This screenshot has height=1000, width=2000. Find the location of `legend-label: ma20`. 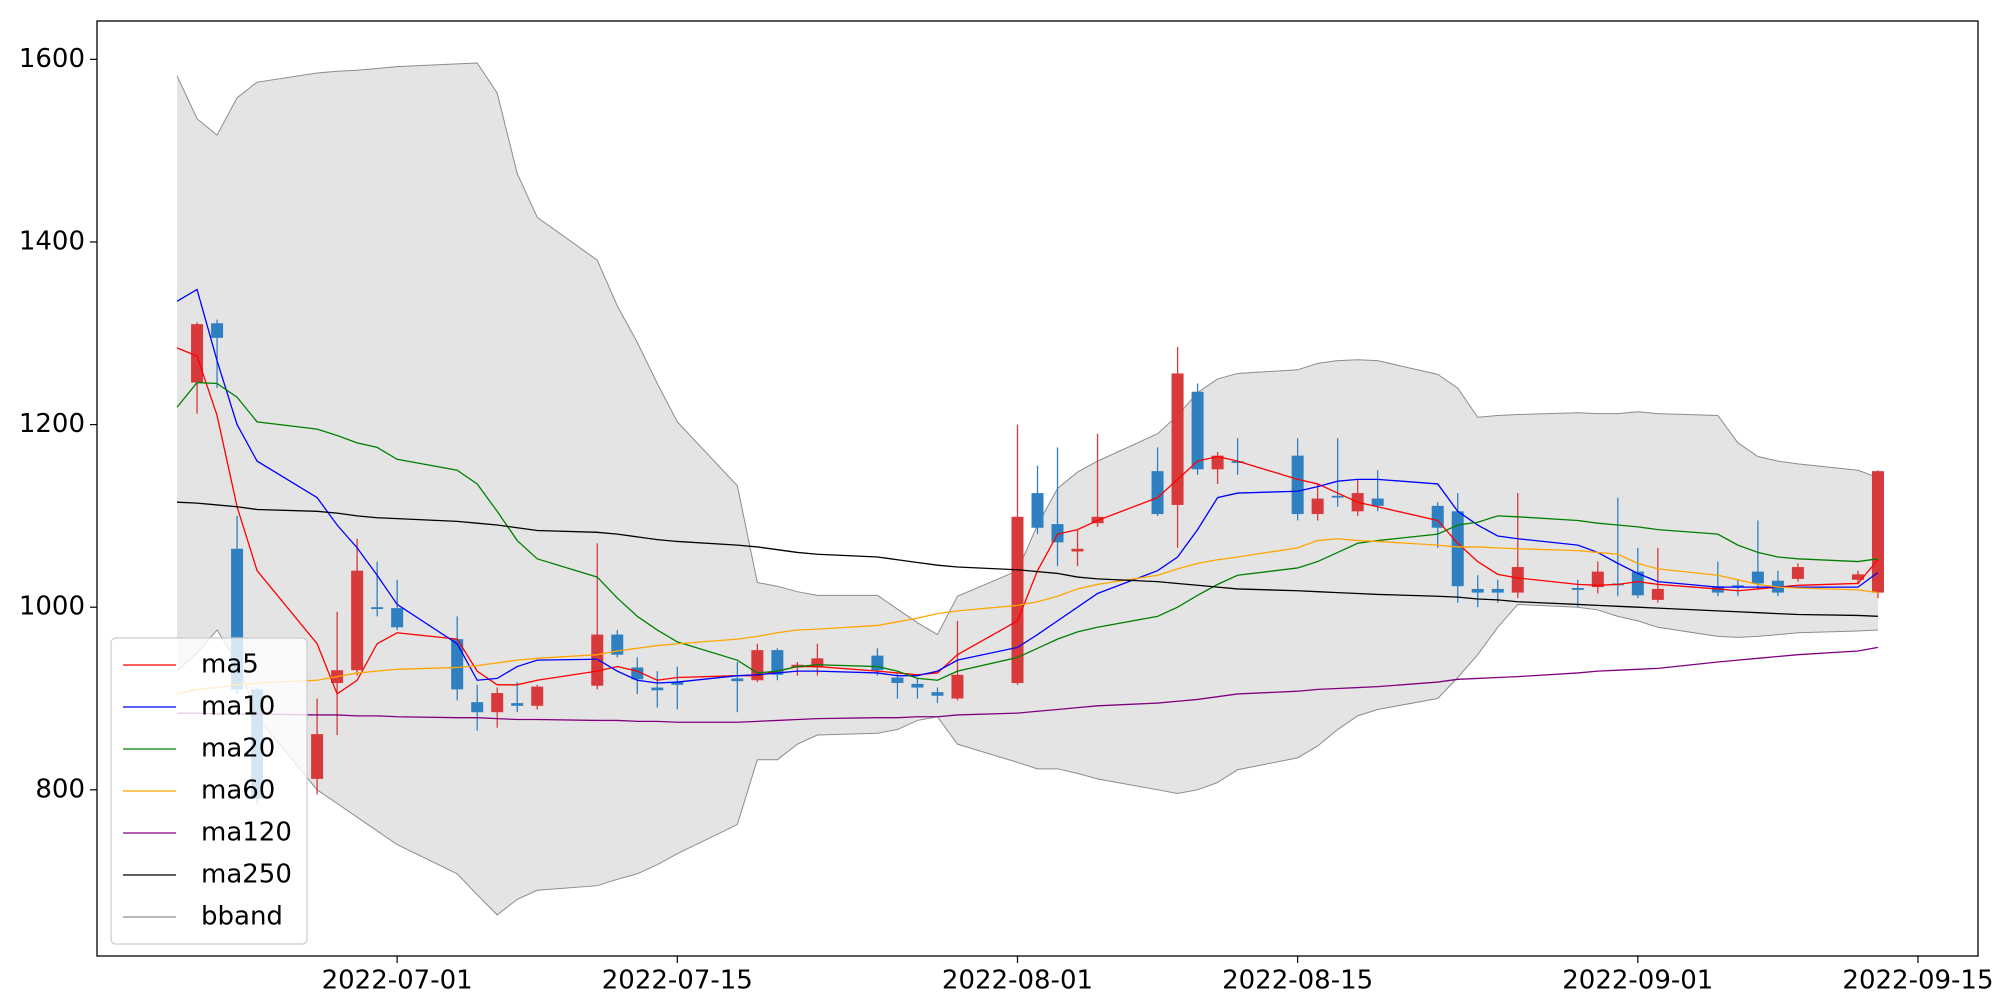

legend-label: ma20 is located at coordinates (238, 749).